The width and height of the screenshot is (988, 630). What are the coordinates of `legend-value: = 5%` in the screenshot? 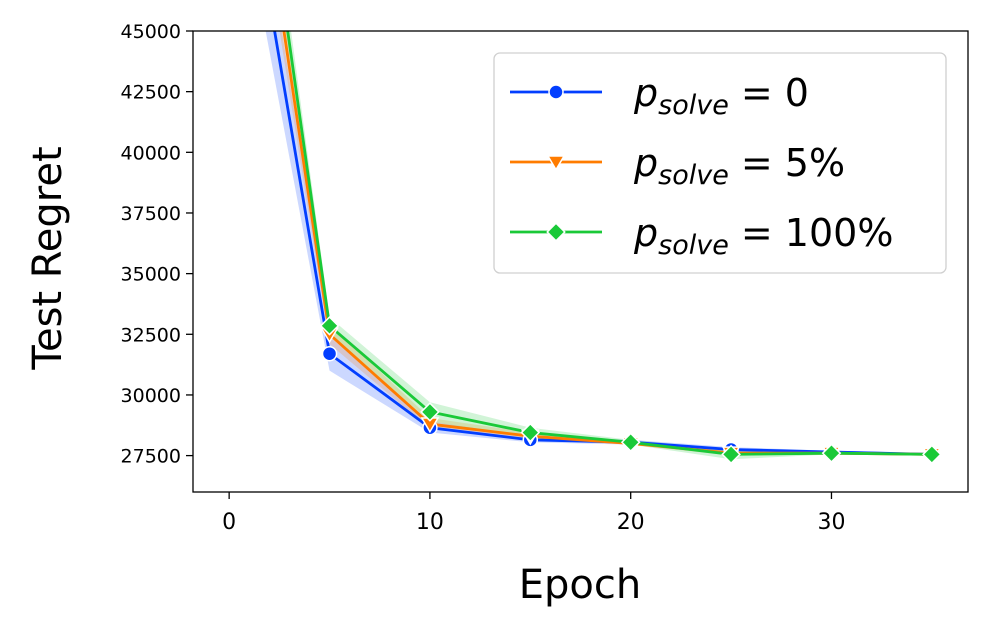 It's located at (787, 163).